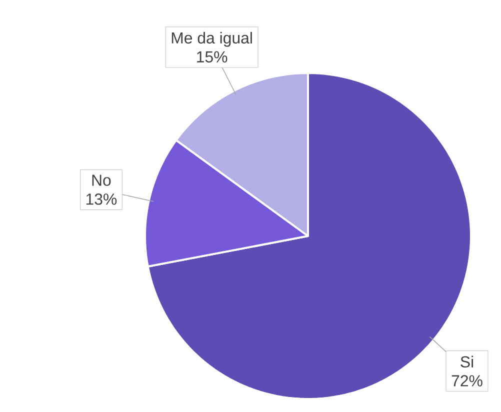 The width and height of the screenshot is (501, 412). I want to click on data-label: 72%, so click(467, 380).